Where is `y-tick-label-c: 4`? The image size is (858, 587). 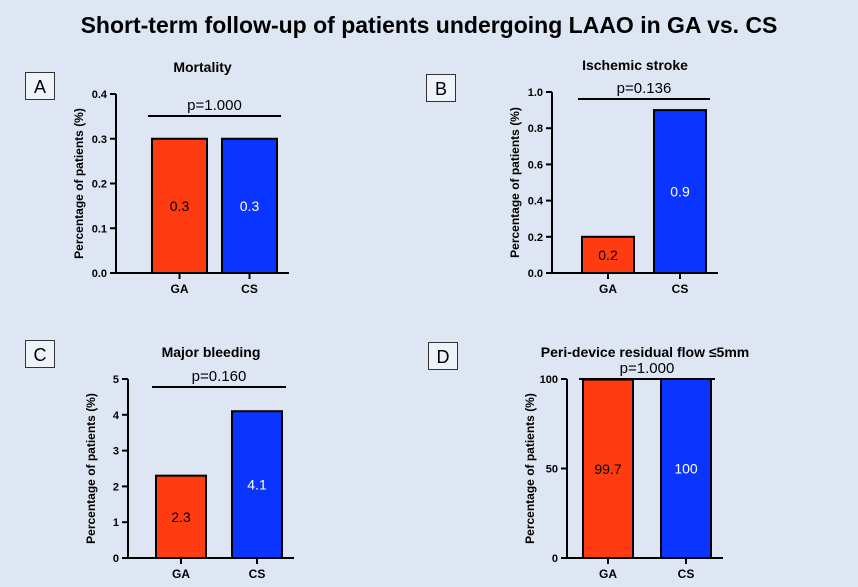 y-tick-label-c: 4 is located at coordinates (116, 416).